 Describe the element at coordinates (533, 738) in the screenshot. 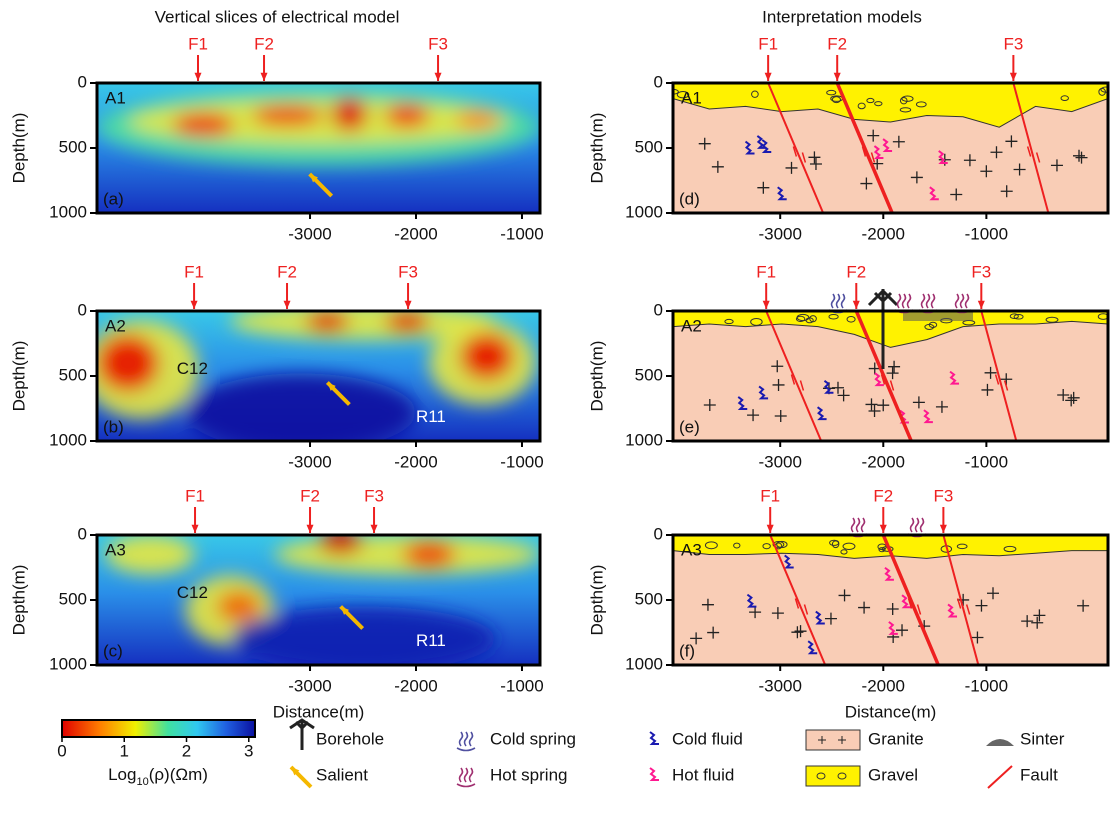

I see `legend-label: Cold spring` at that location.